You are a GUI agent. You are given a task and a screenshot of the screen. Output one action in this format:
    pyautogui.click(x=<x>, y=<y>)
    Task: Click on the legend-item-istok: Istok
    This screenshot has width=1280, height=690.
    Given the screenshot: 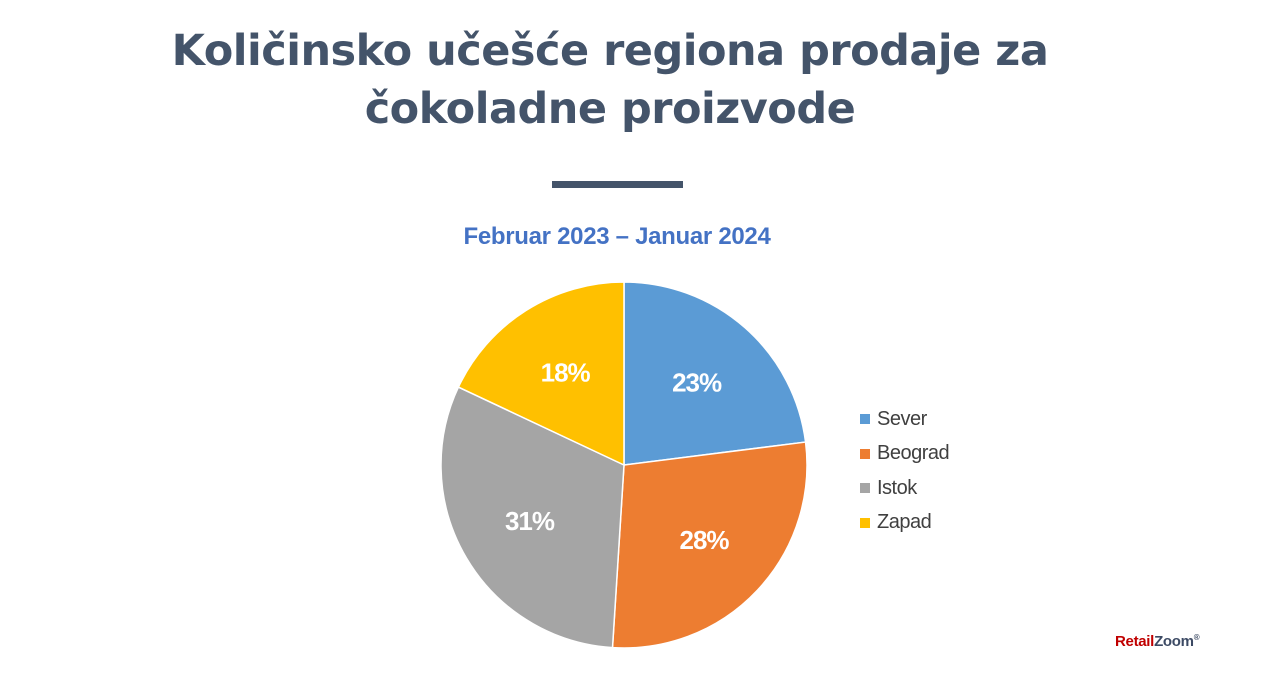 What is the action you would take?
    pyautogui.click(x=904, y=488)
    